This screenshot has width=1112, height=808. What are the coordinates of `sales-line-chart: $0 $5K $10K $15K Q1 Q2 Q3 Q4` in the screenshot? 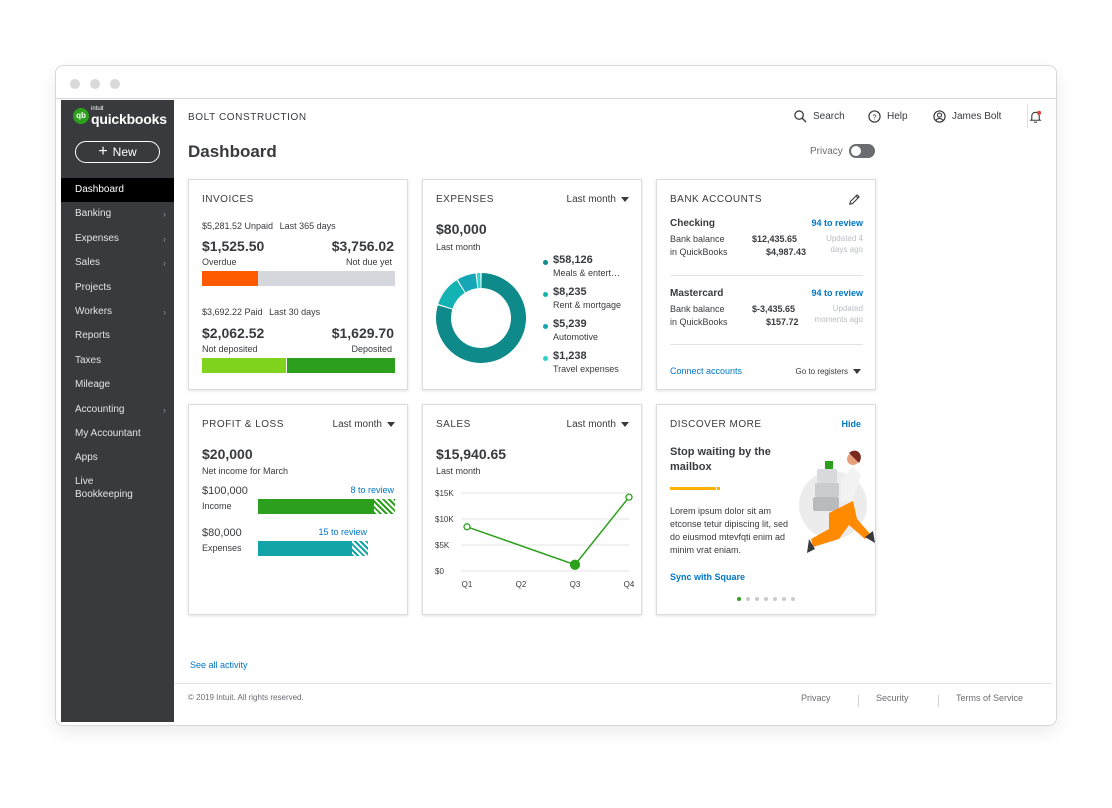 It's located at (533, 540).